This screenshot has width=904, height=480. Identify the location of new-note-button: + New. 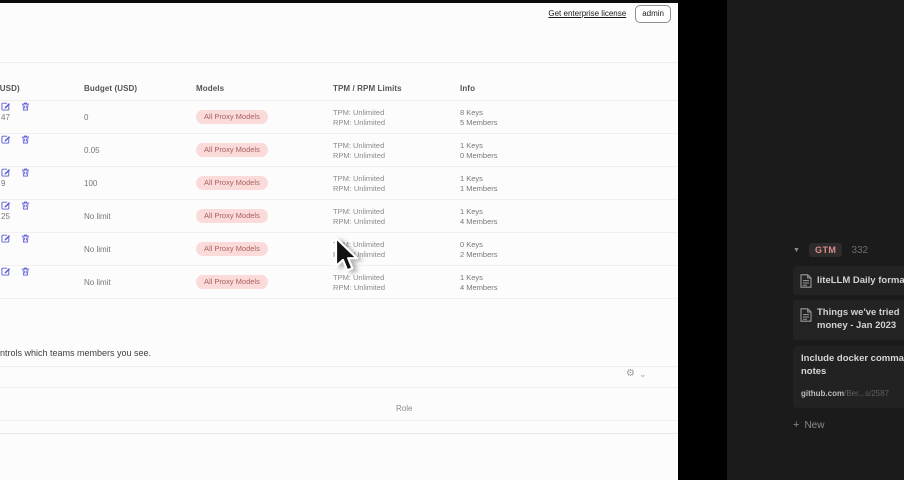
(808, 425).